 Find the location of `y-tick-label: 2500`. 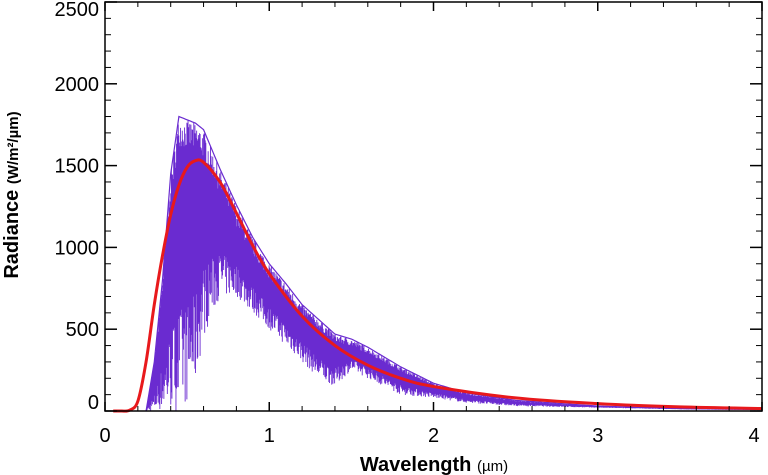

y-tick-label: 2500 is located at coordinates (77, 10).